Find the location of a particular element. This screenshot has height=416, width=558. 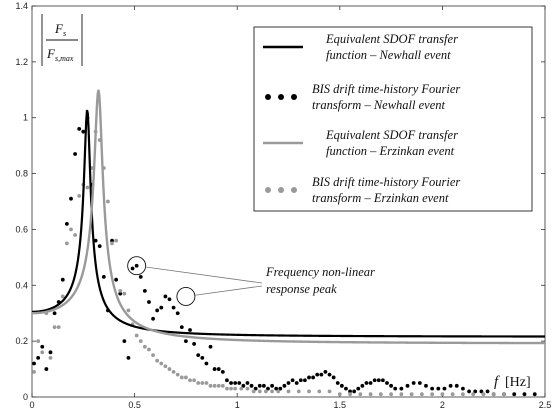

annotation-leader is located at coordinates (228, 290).